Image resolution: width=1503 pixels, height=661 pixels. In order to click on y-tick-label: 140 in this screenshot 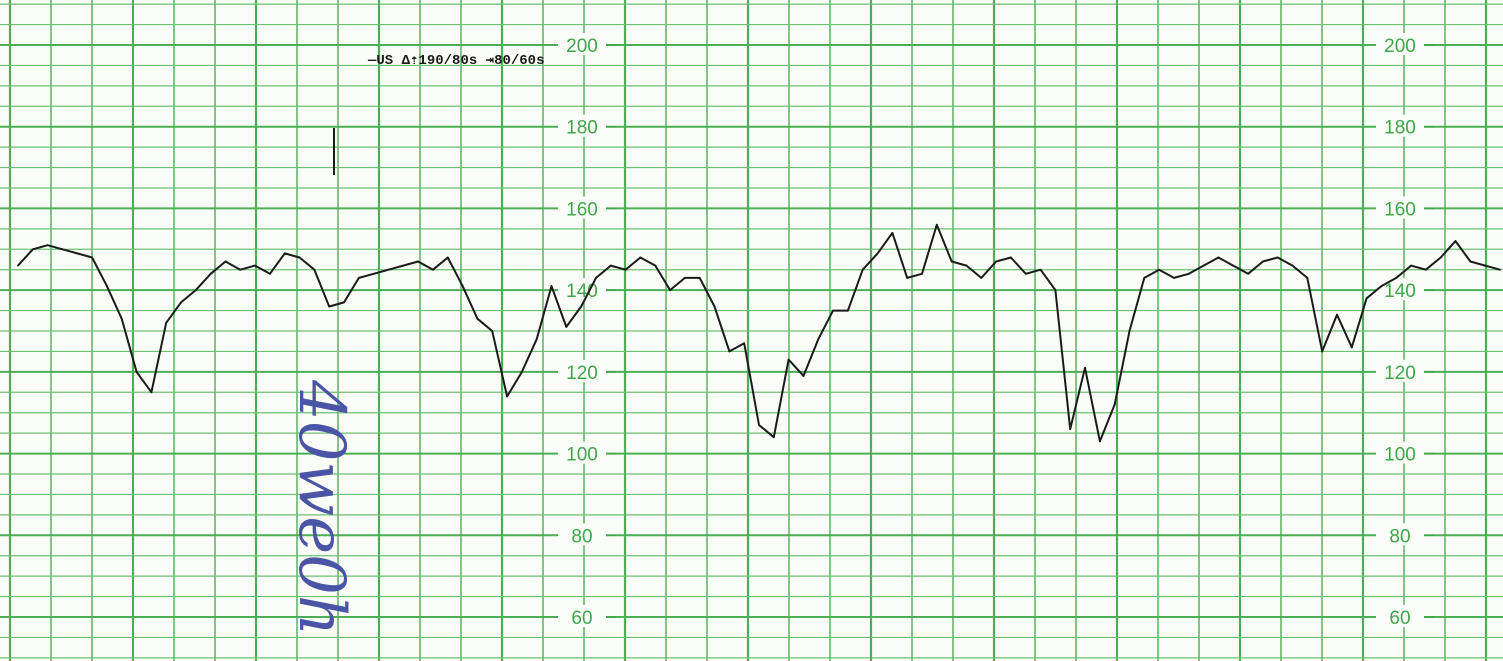, I will do `click(1400, 291)`.